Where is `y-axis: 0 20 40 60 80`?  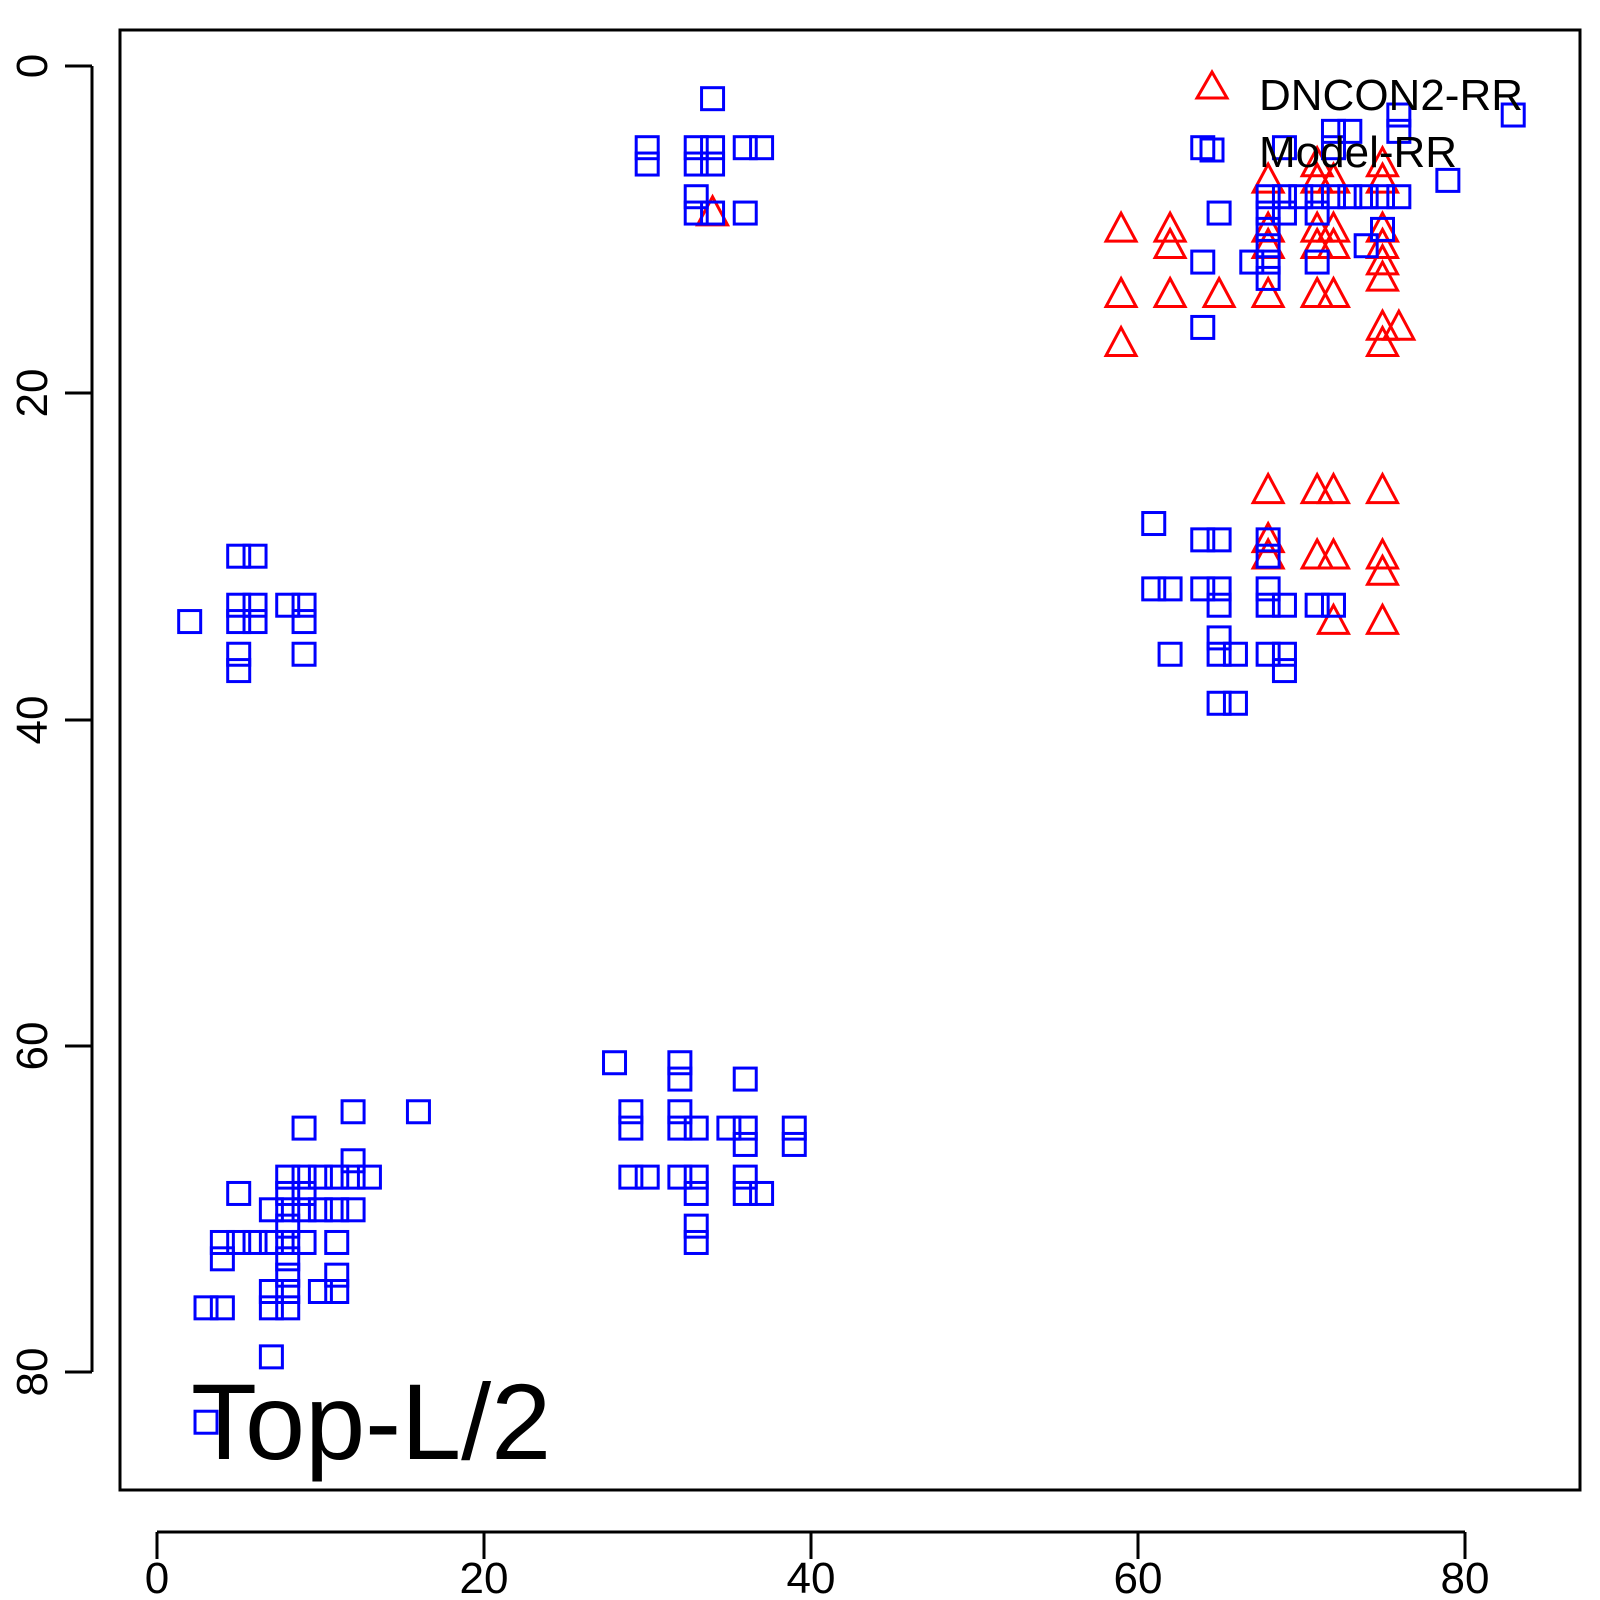
y-axis: 0 20 40 60 80 is located at coordinates (51, 725).